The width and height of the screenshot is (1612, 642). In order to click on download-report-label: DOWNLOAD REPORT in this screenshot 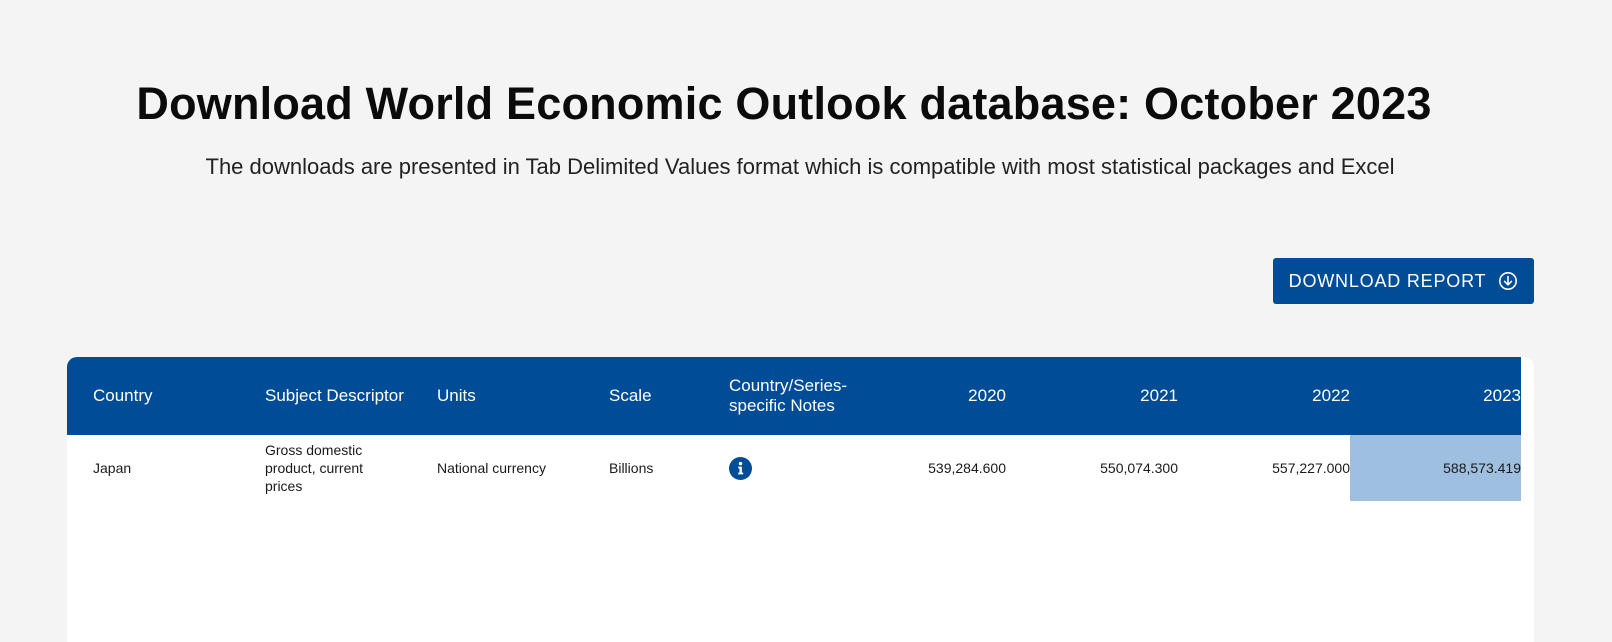, I will do `click(1387, 280)`.